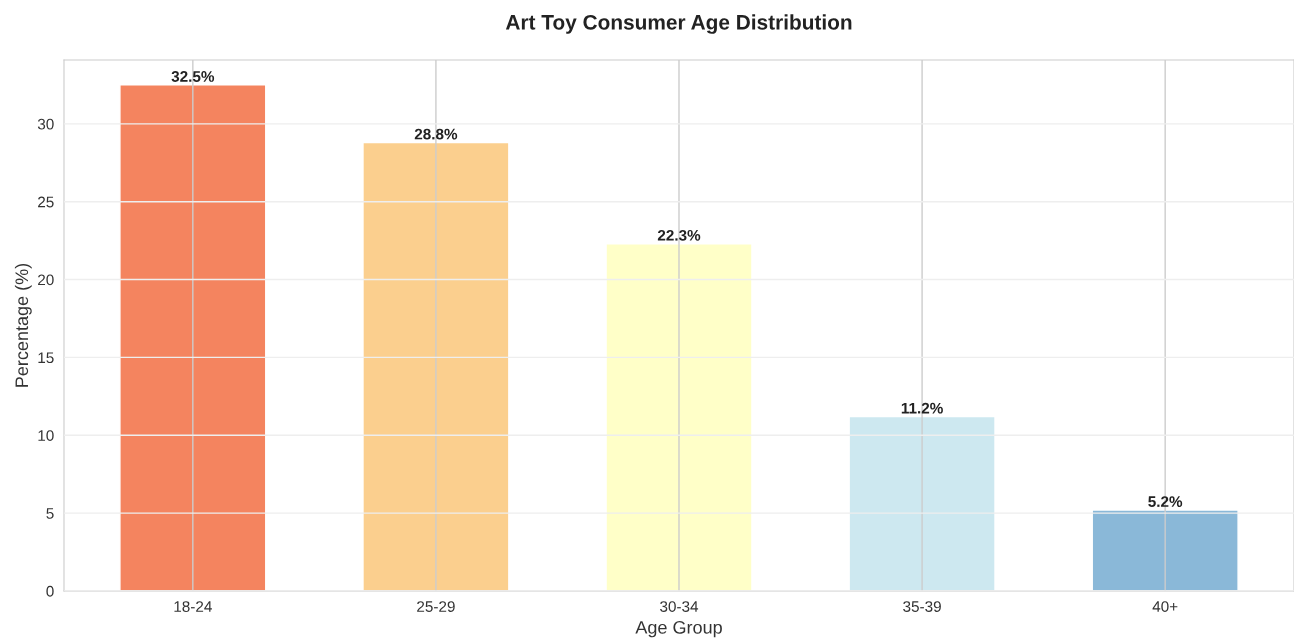 The height and width of the screenshot is (639, 1294). I want to click on y-tick-label: 20, so click(46, 280).